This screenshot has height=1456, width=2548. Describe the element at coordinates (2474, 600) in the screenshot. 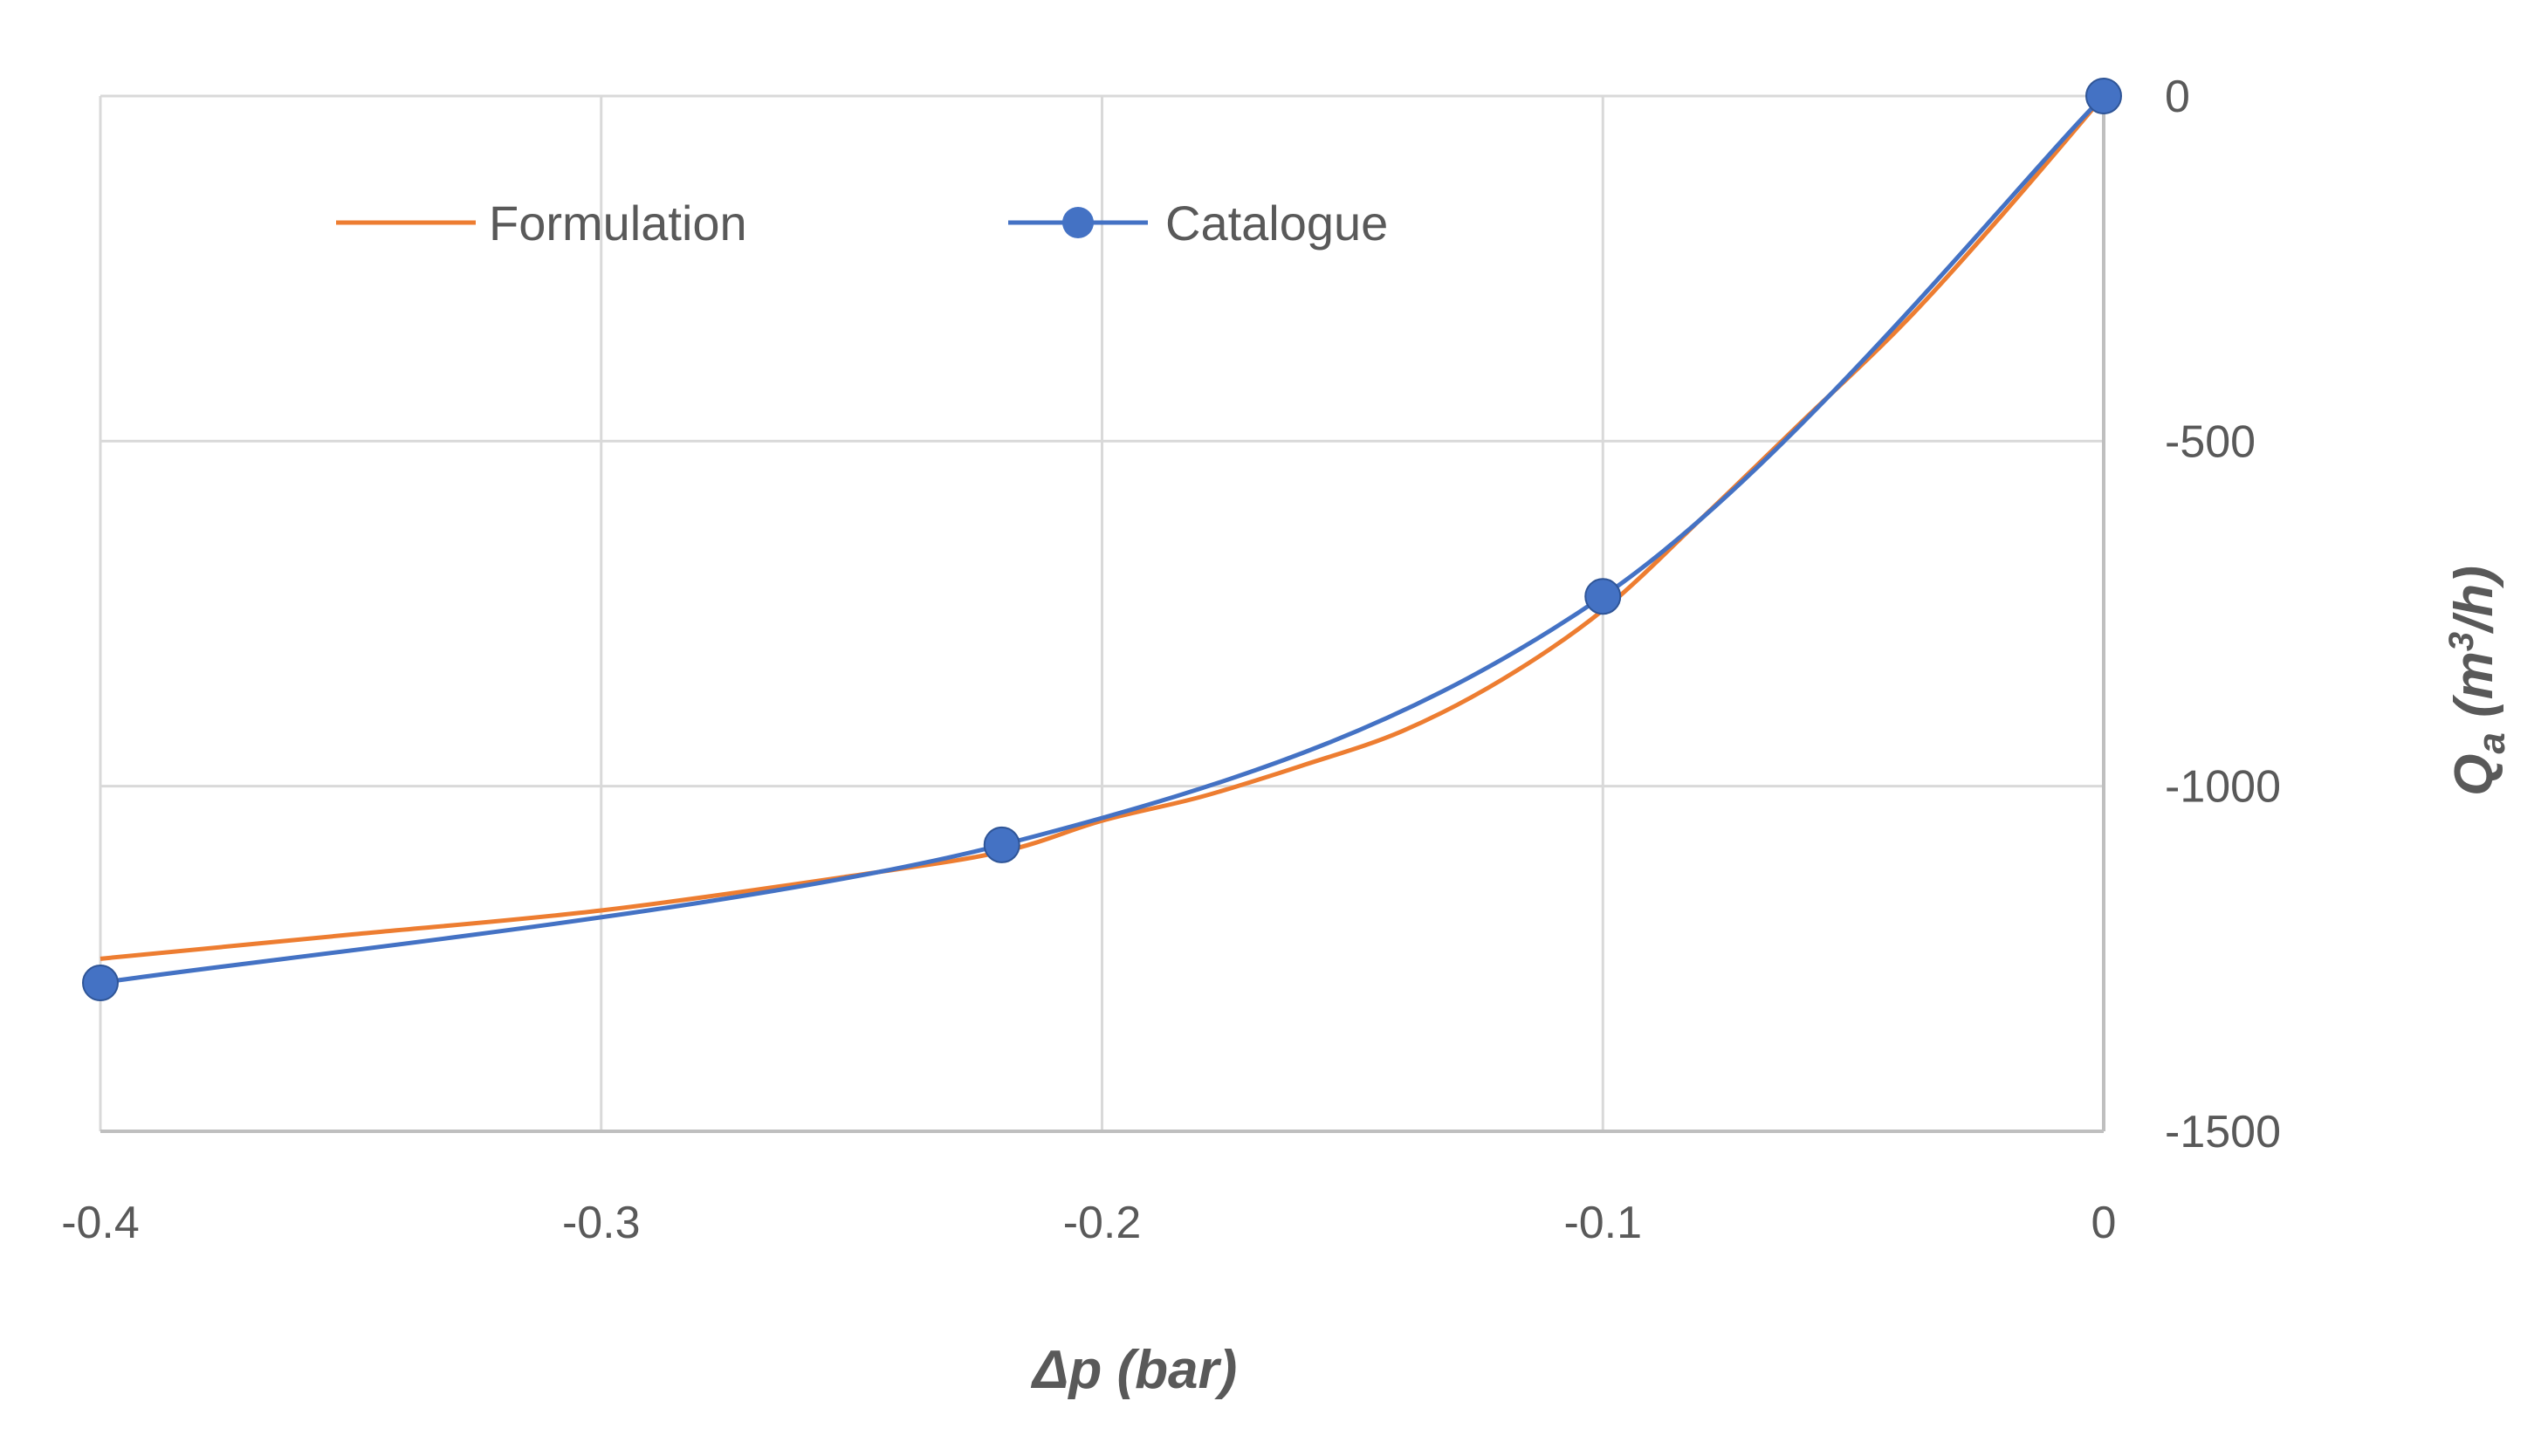

I see `y-axis-title-unit-post: /h)` at that location.